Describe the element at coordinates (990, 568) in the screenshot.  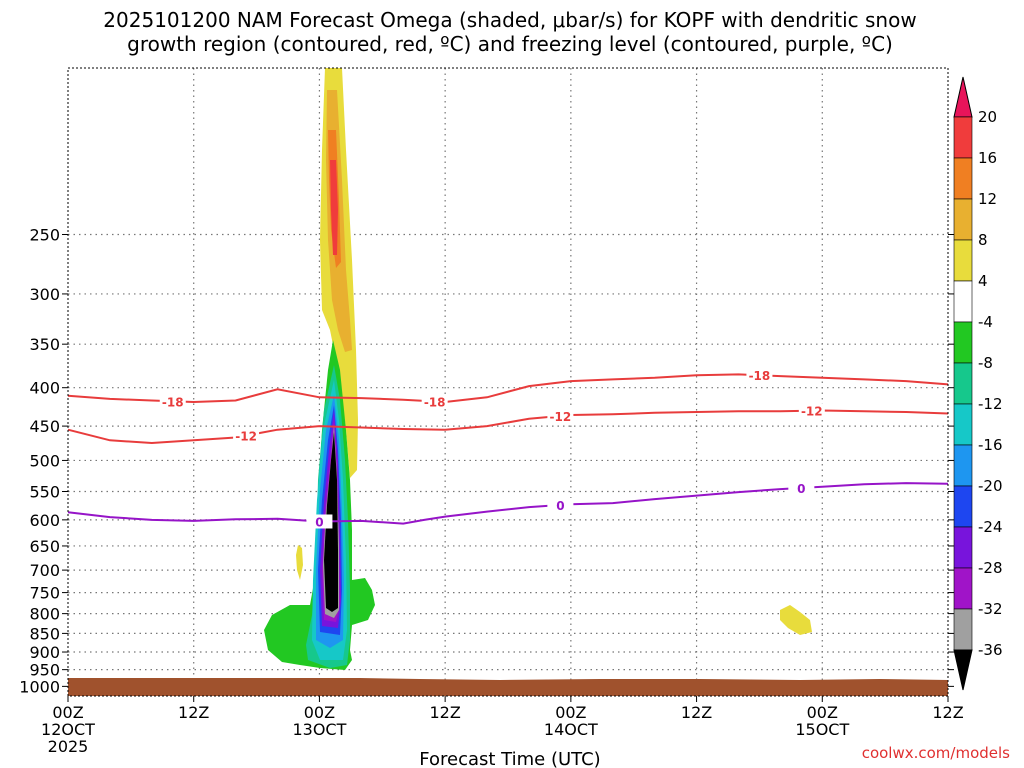
I see `colorbar-label: -28` at that location.